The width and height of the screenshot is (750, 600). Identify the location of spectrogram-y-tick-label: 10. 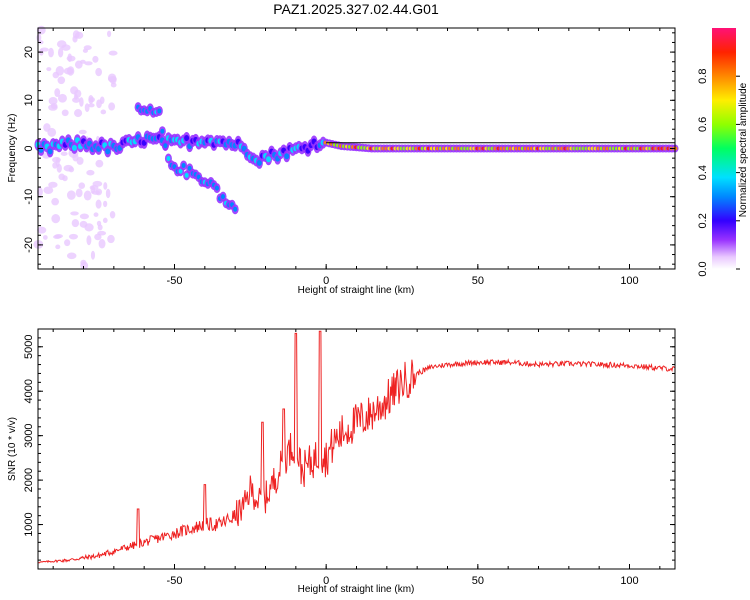
(29, 100).